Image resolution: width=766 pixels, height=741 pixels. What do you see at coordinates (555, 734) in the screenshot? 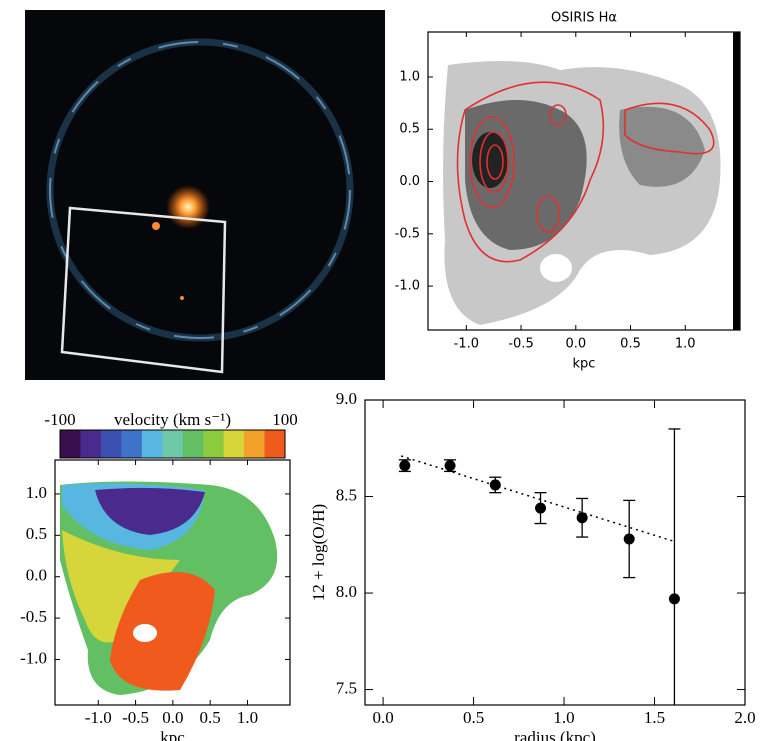
I see `x-axis-label: radius (kpc)` at bounding box center [555, 734].